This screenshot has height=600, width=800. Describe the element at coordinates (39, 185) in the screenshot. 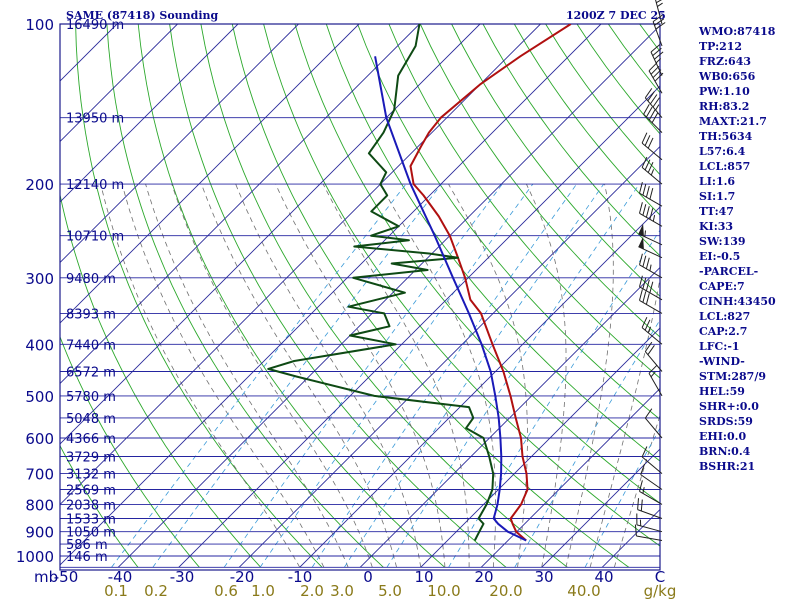

I see `pressure-tick-label: 200` at that location.